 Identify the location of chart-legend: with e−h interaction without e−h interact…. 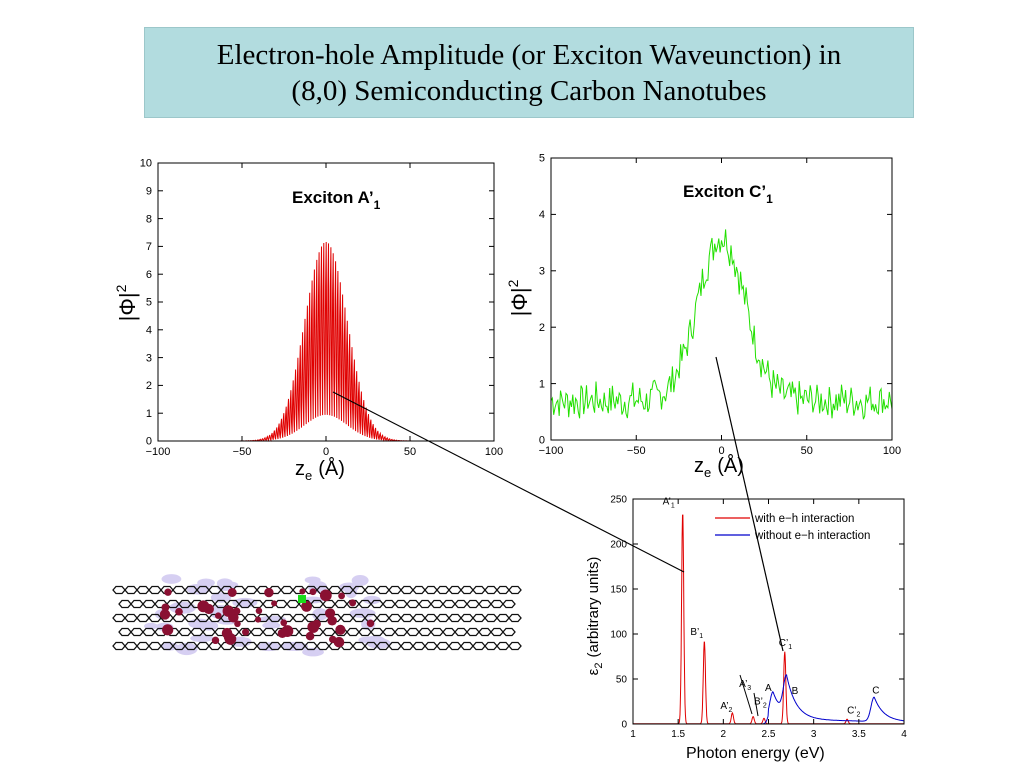
(792, 527).